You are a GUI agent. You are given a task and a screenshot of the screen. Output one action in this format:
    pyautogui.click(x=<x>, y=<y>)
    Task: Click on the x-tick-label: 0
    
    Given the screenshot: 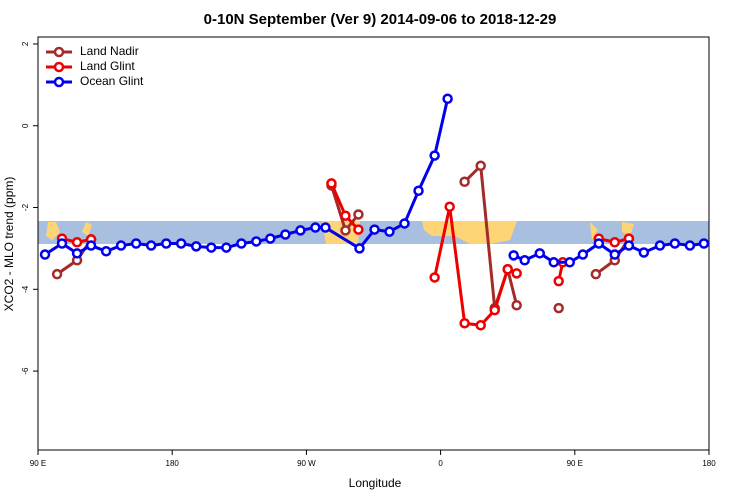 What is the action you would take?
    pyautogui.click(x=440, y=463)
    